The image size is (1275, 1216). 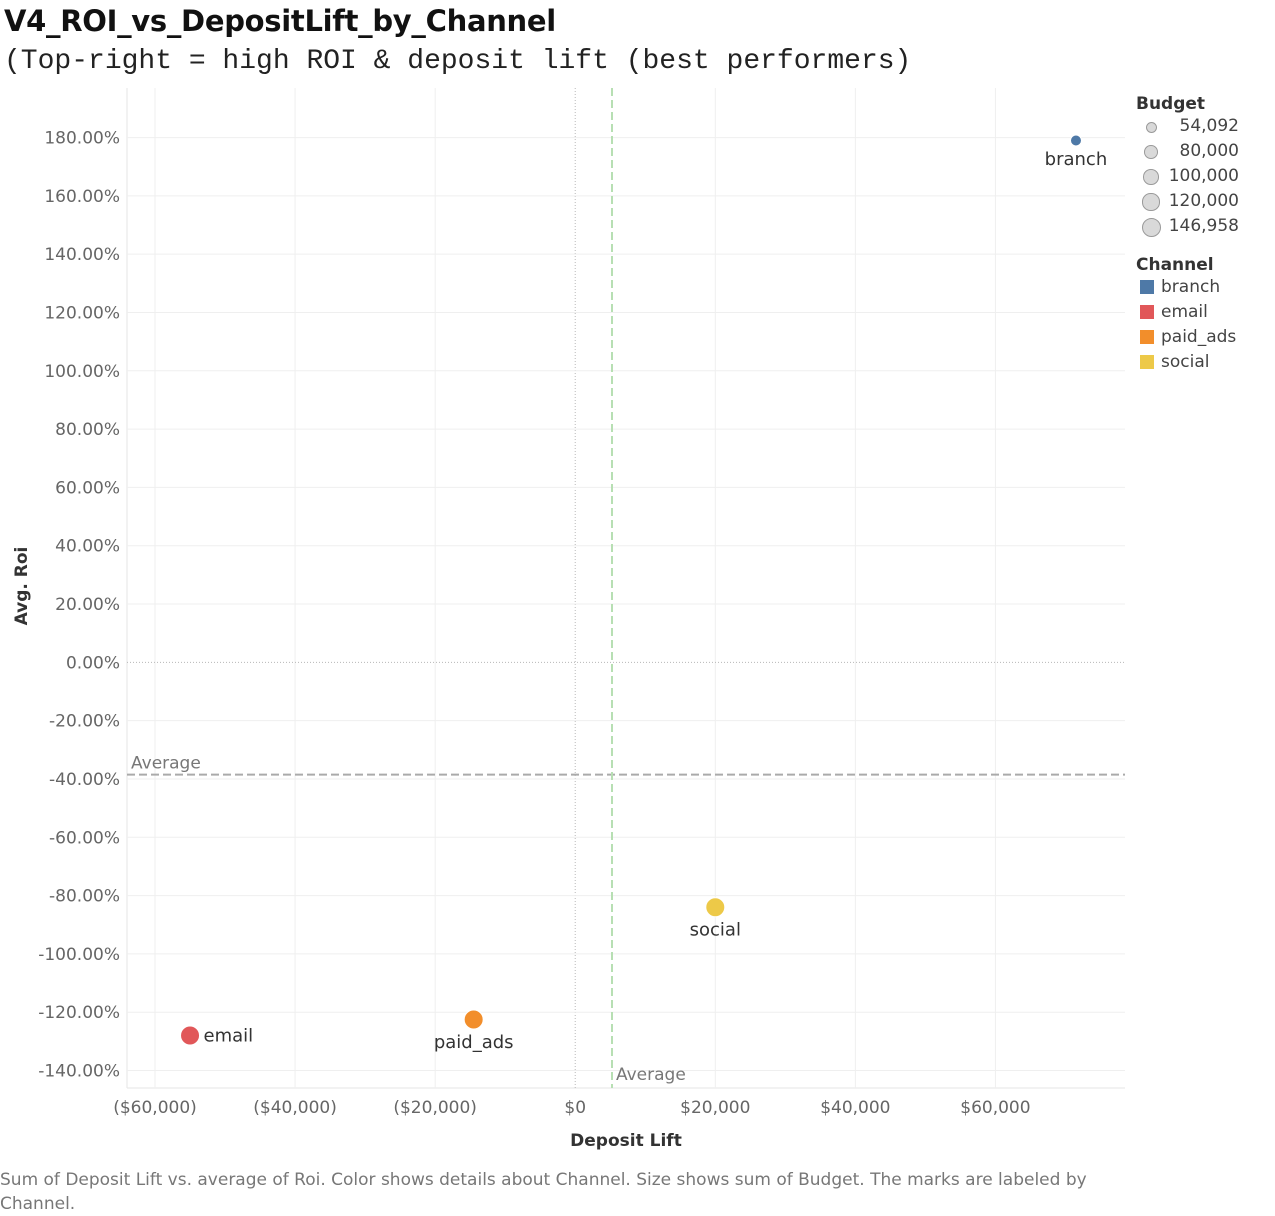 What do you see at coordinates (1203, 176) in the screenshot?
I see `size-legend-label: 100,000` at bounding box center [1203, 176].